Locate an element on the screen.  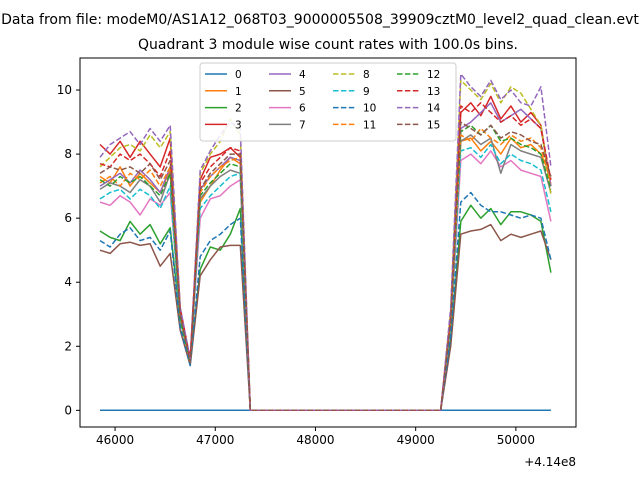
y-tick-label: 2 is located at coordinates (68, 346).